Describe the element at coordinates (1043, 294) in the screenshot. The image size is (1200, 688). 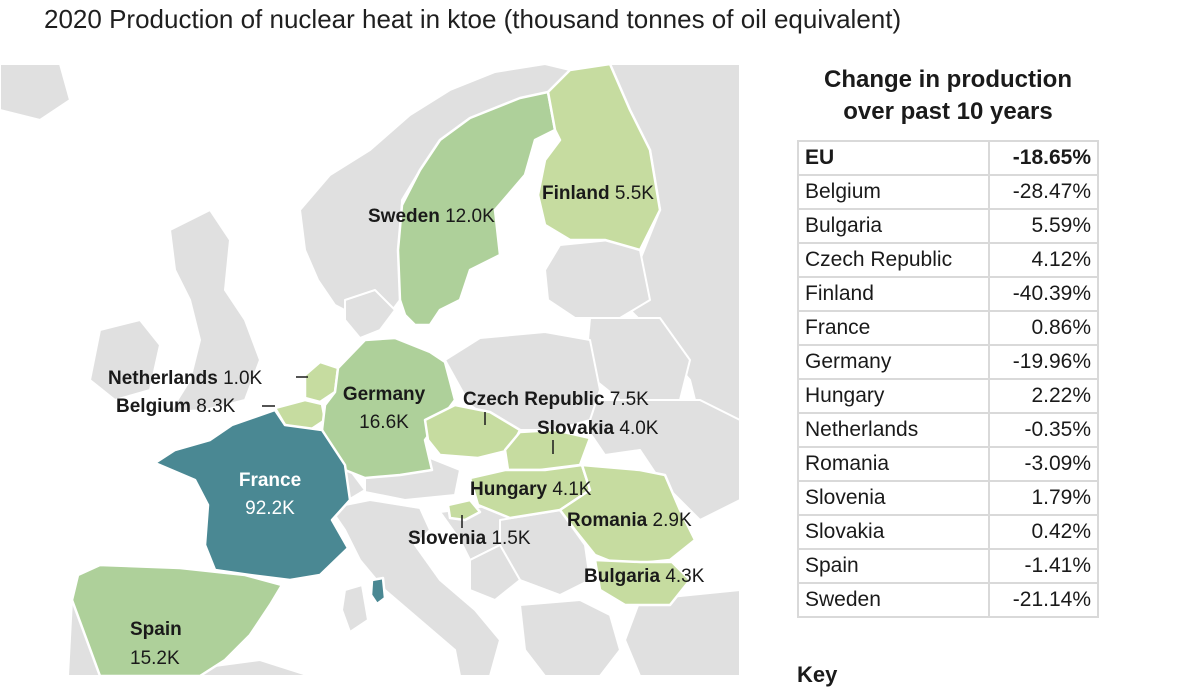
I see `table-cell-change: -40.39%` at that location.